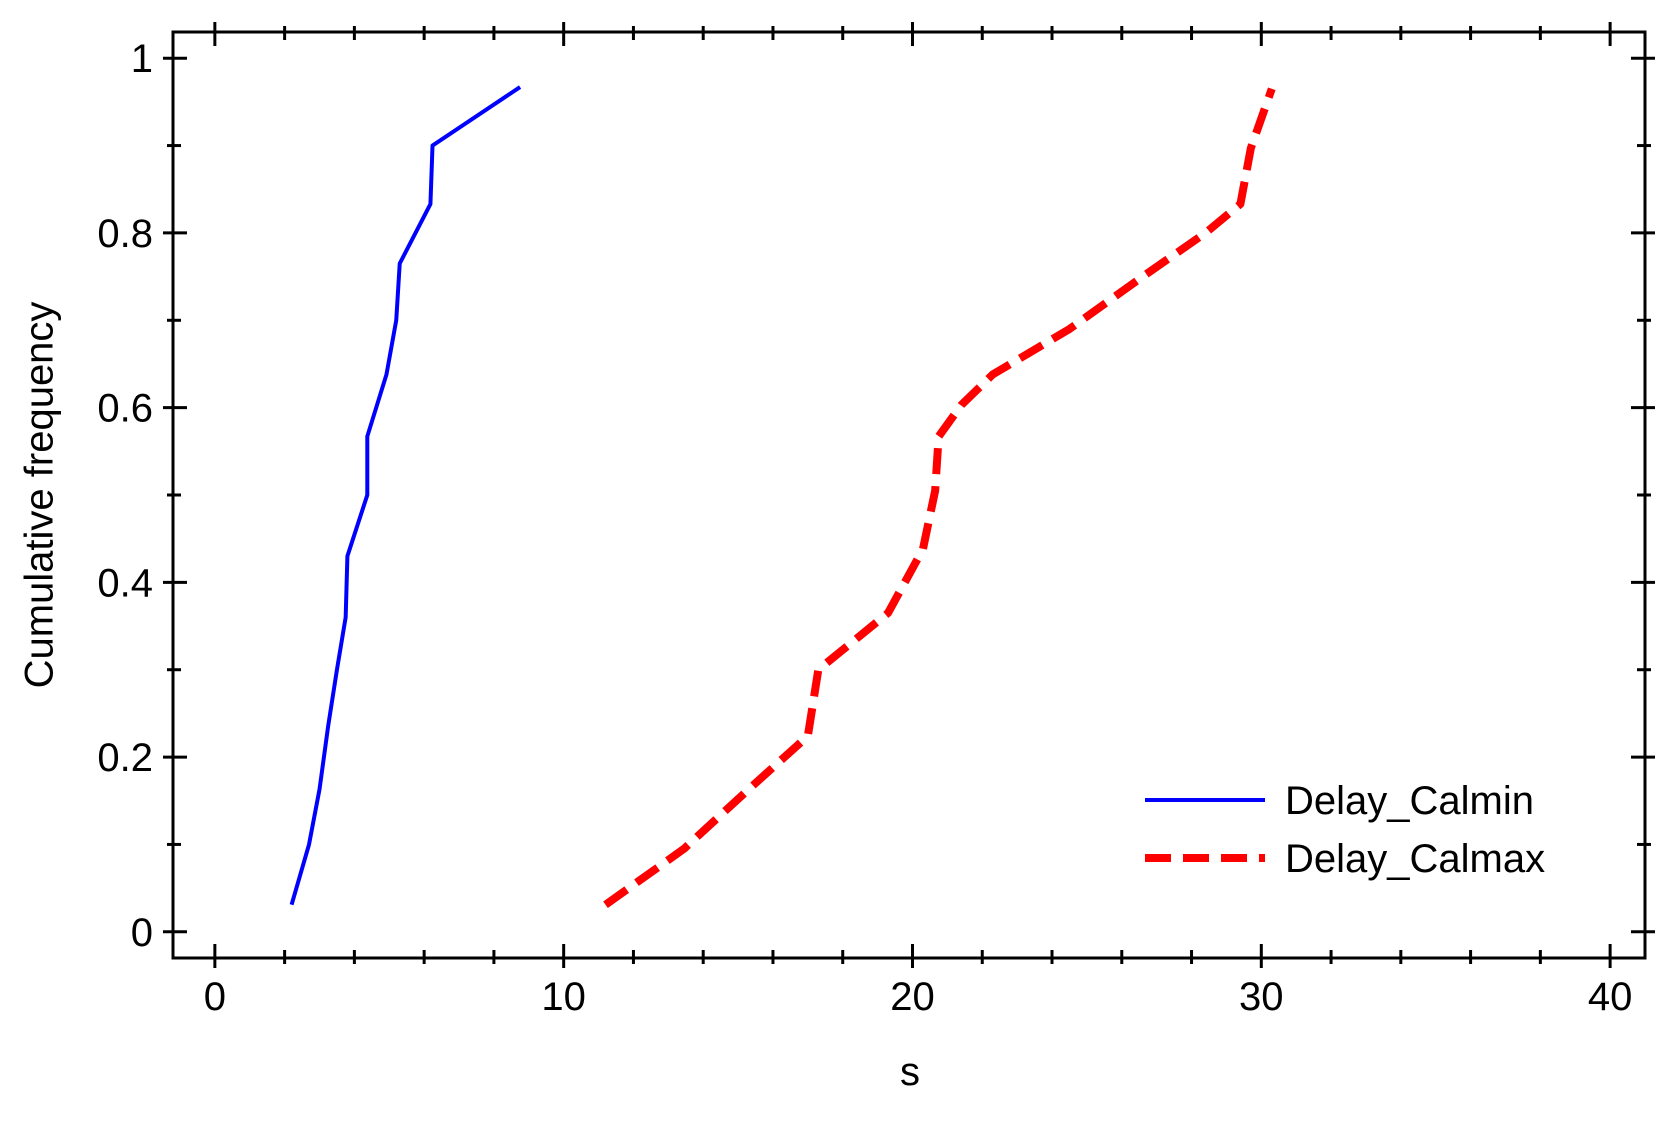 The width and height of the screenshot is (1666, 1121). What do you see at coordinates (215, 997) in the screenshot?
I see `x-tick-label: 0` at bounding box center [215, 997].